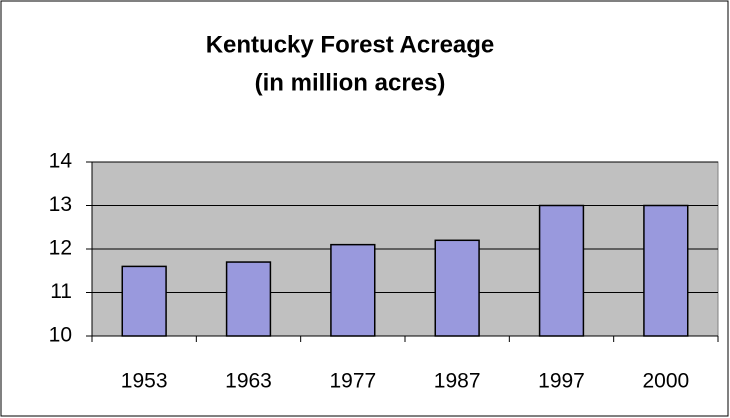  What do you see at coordinates (350, 44) in the screenshot?
I see `chart-title: Kentucky Forest Acreage` at bounding box center [350, 44].